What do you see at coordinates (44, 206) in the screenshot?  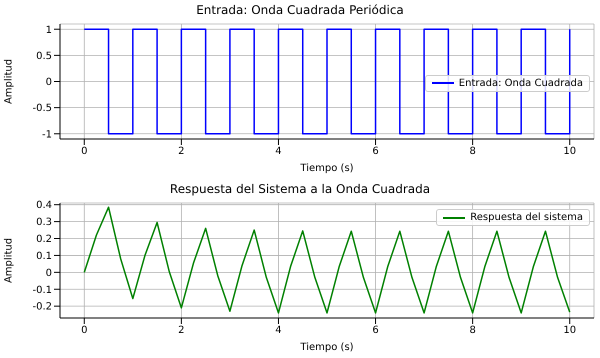 I see `y-tick-label: 0.4` at bounding box center [44, 206].